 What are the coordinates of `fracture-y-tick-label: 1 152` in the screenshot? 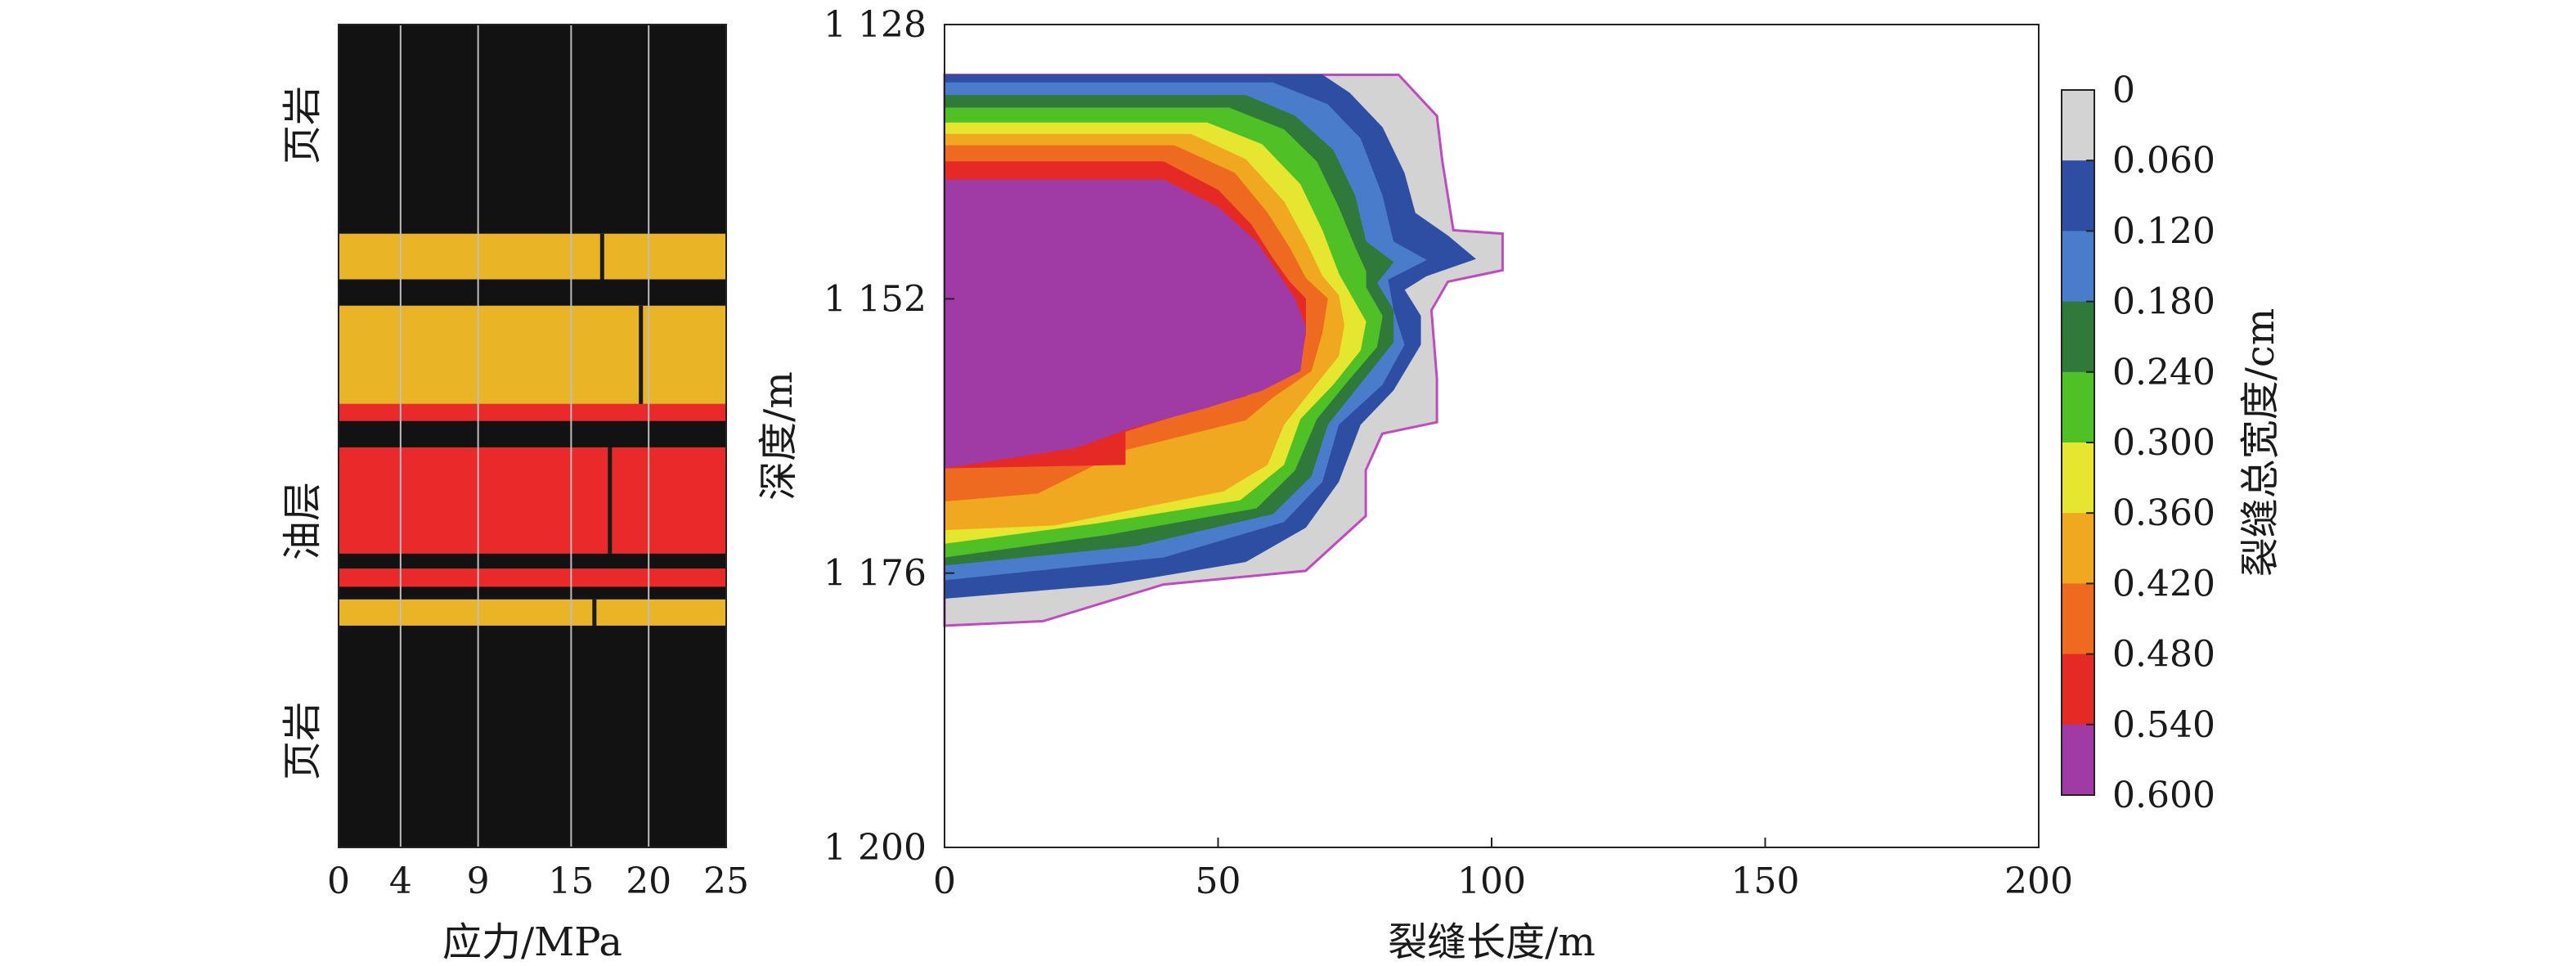 It's located at (875, 299).